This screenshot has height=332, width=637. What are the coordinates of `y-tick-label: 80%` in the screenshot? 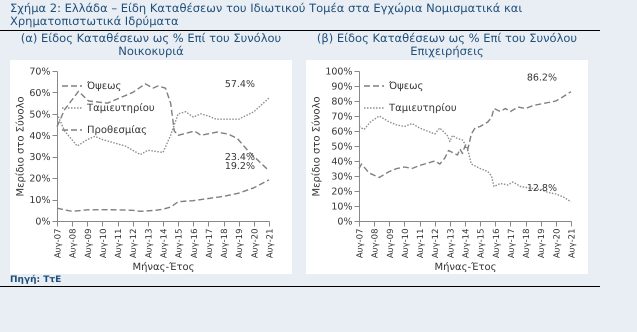 It's located at (341, 102).